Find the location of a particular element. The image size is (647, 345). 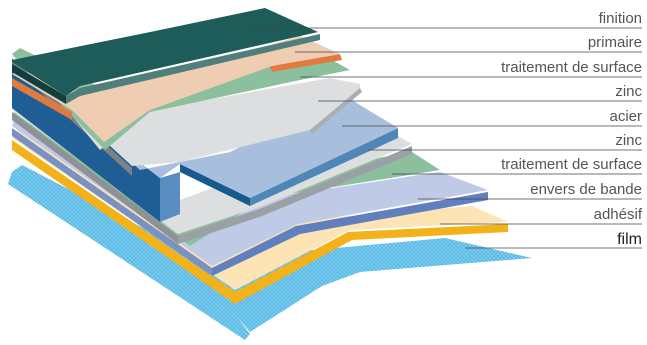

label-acier: acier is located at coordinates (625, 116).